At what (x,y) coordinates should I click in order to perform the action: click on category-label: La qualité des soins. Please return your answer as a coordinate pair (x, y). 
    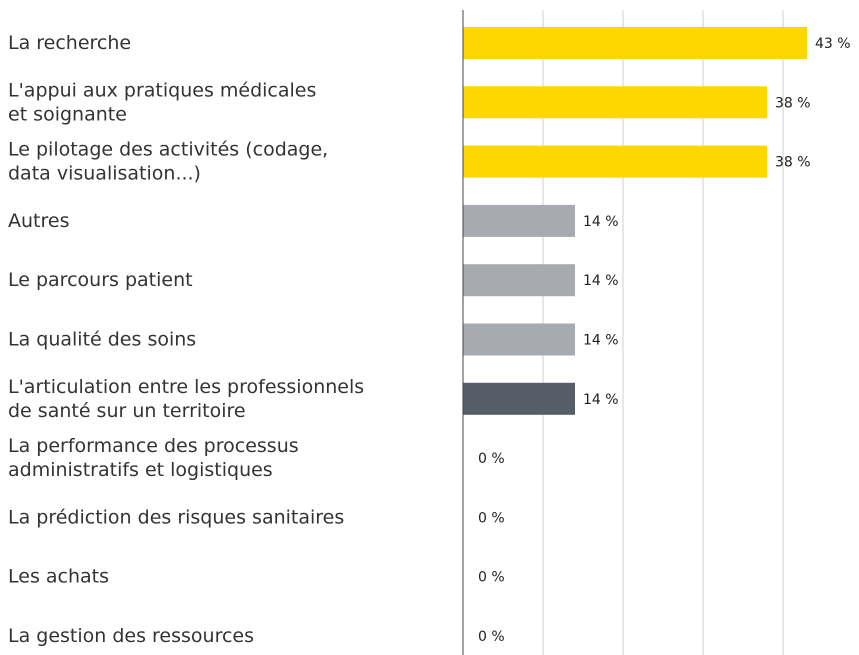
    Looking at the image, I should click on (102, 339).